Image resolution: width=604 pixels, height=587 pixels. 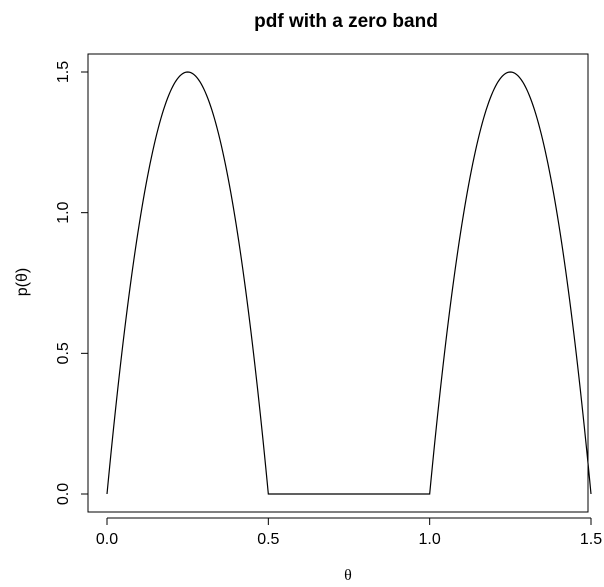 I want to click on y-axis-label: p(θ), so click(x=22, y=282).